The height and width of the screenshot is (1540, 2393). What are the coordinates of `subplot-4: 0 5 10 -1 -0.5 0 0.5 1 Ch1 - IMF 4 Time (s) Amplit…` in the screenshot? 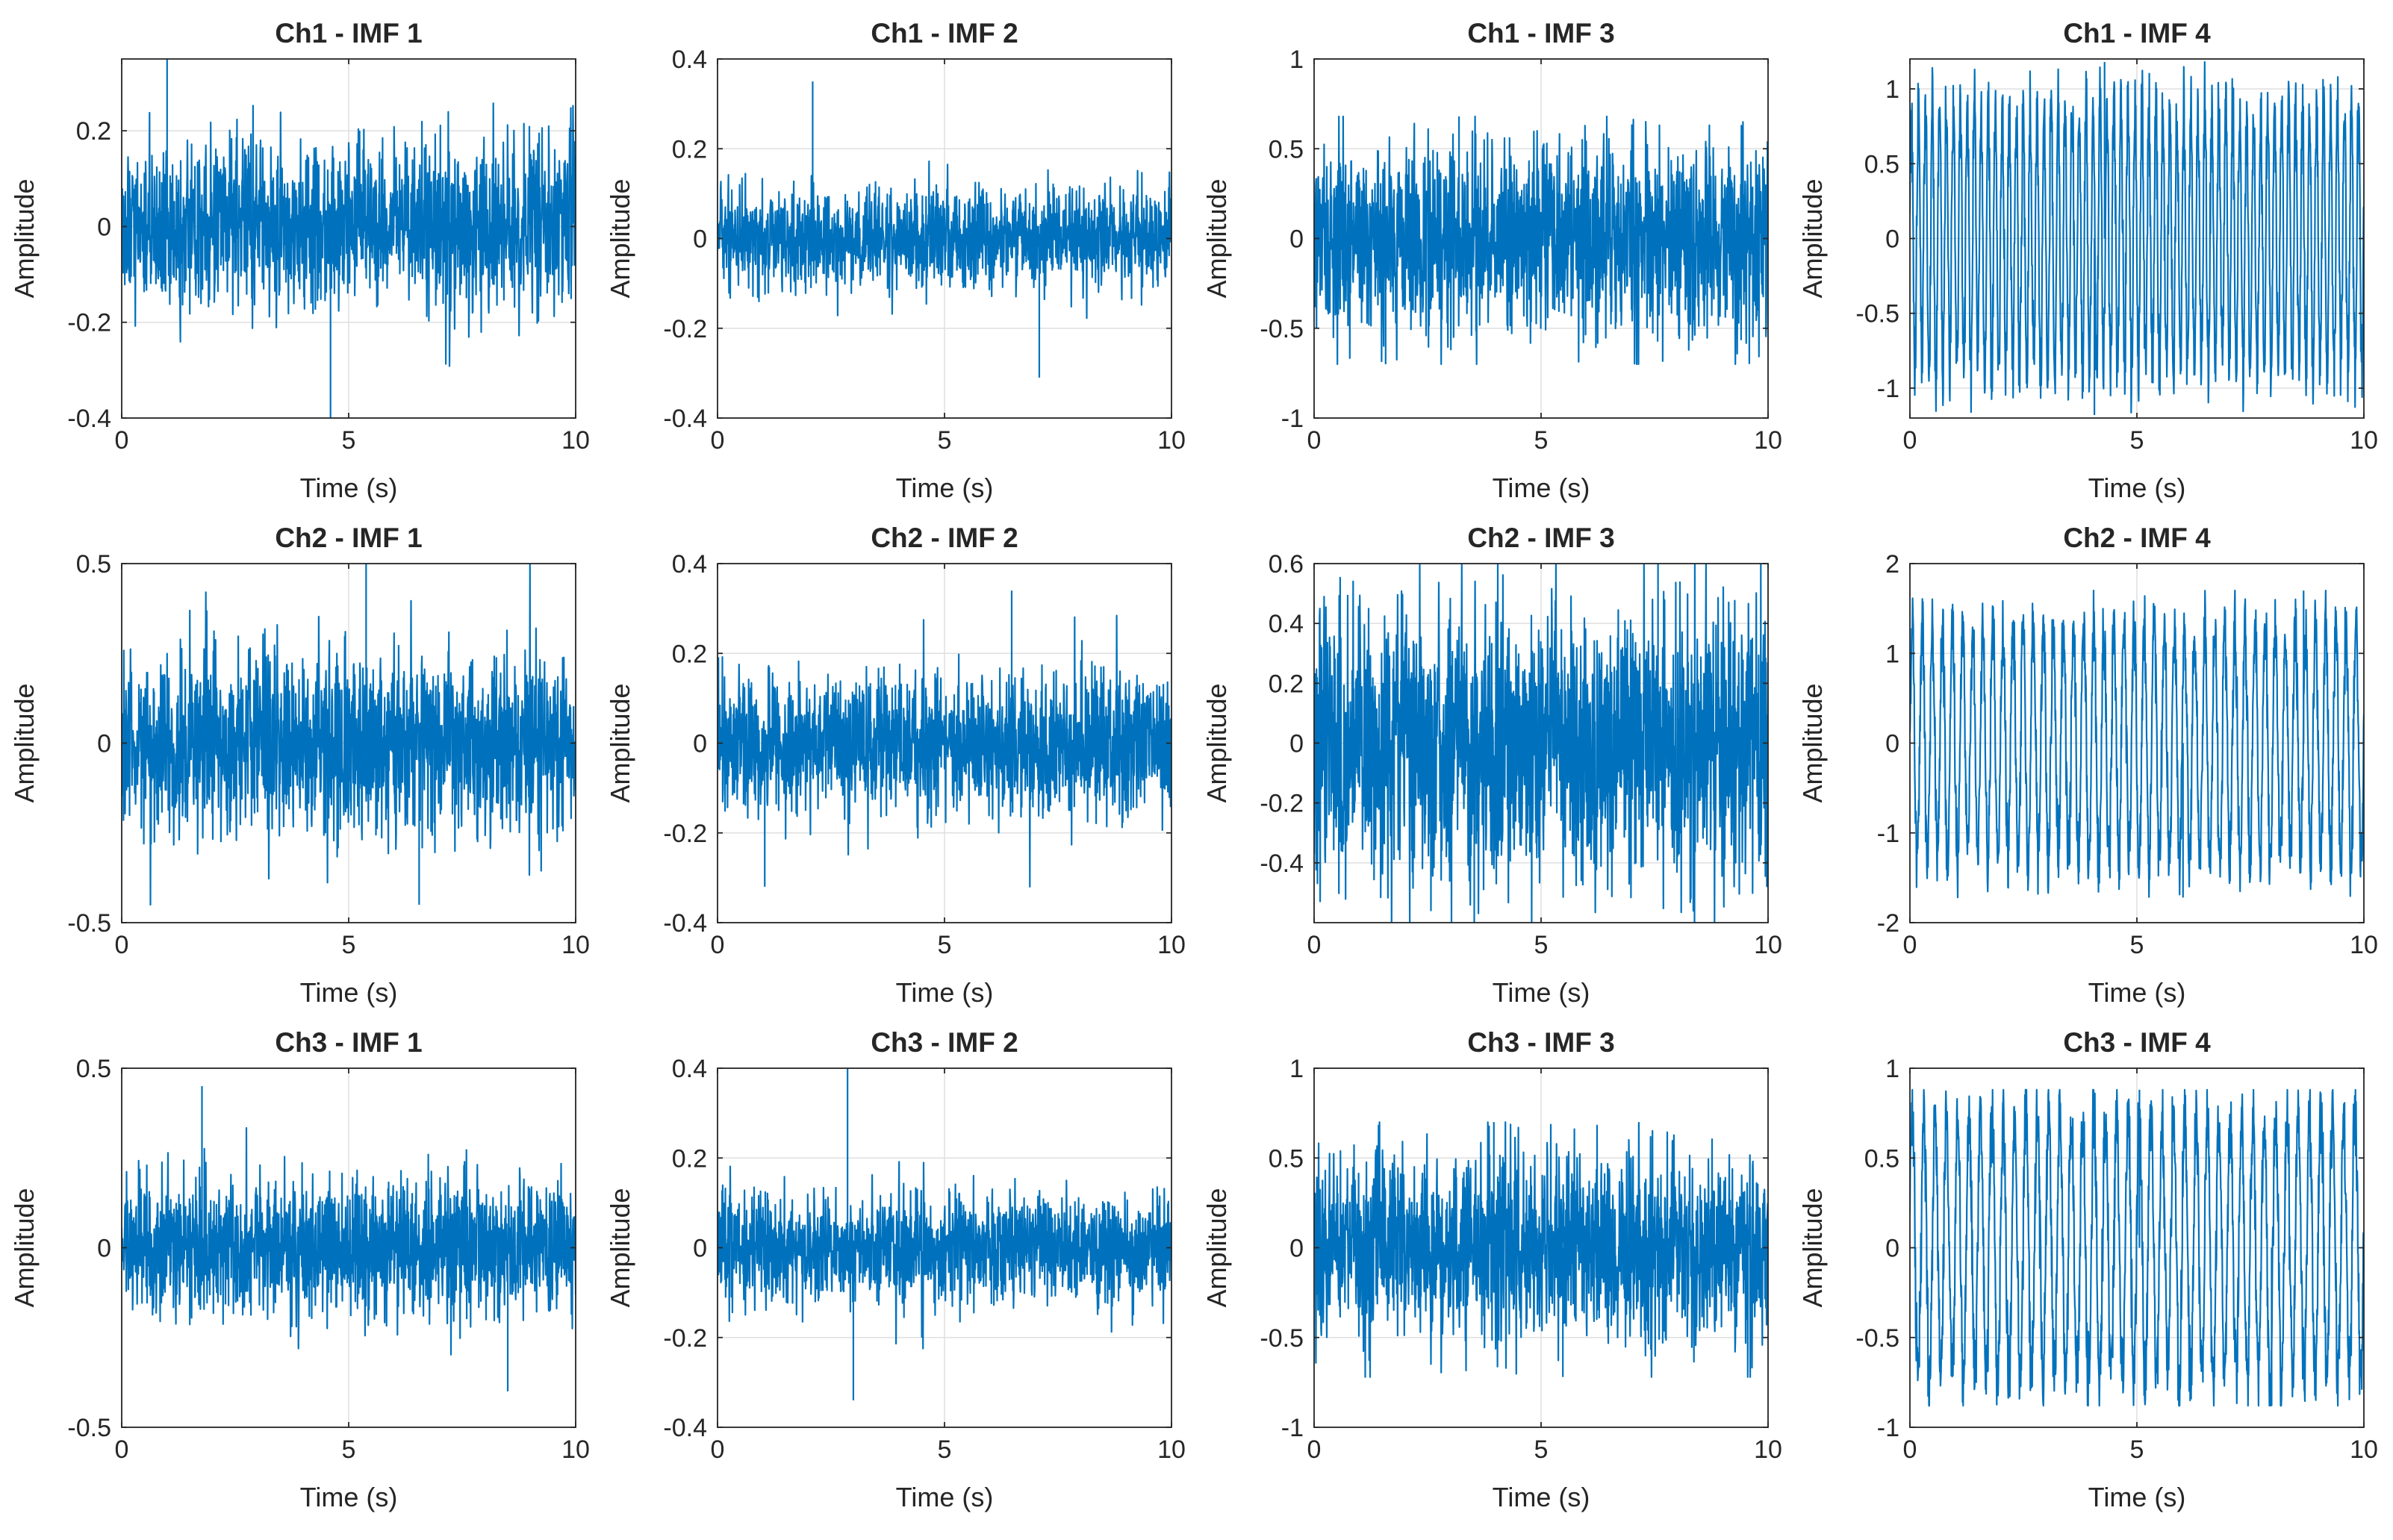 It's located at (2088, 260).